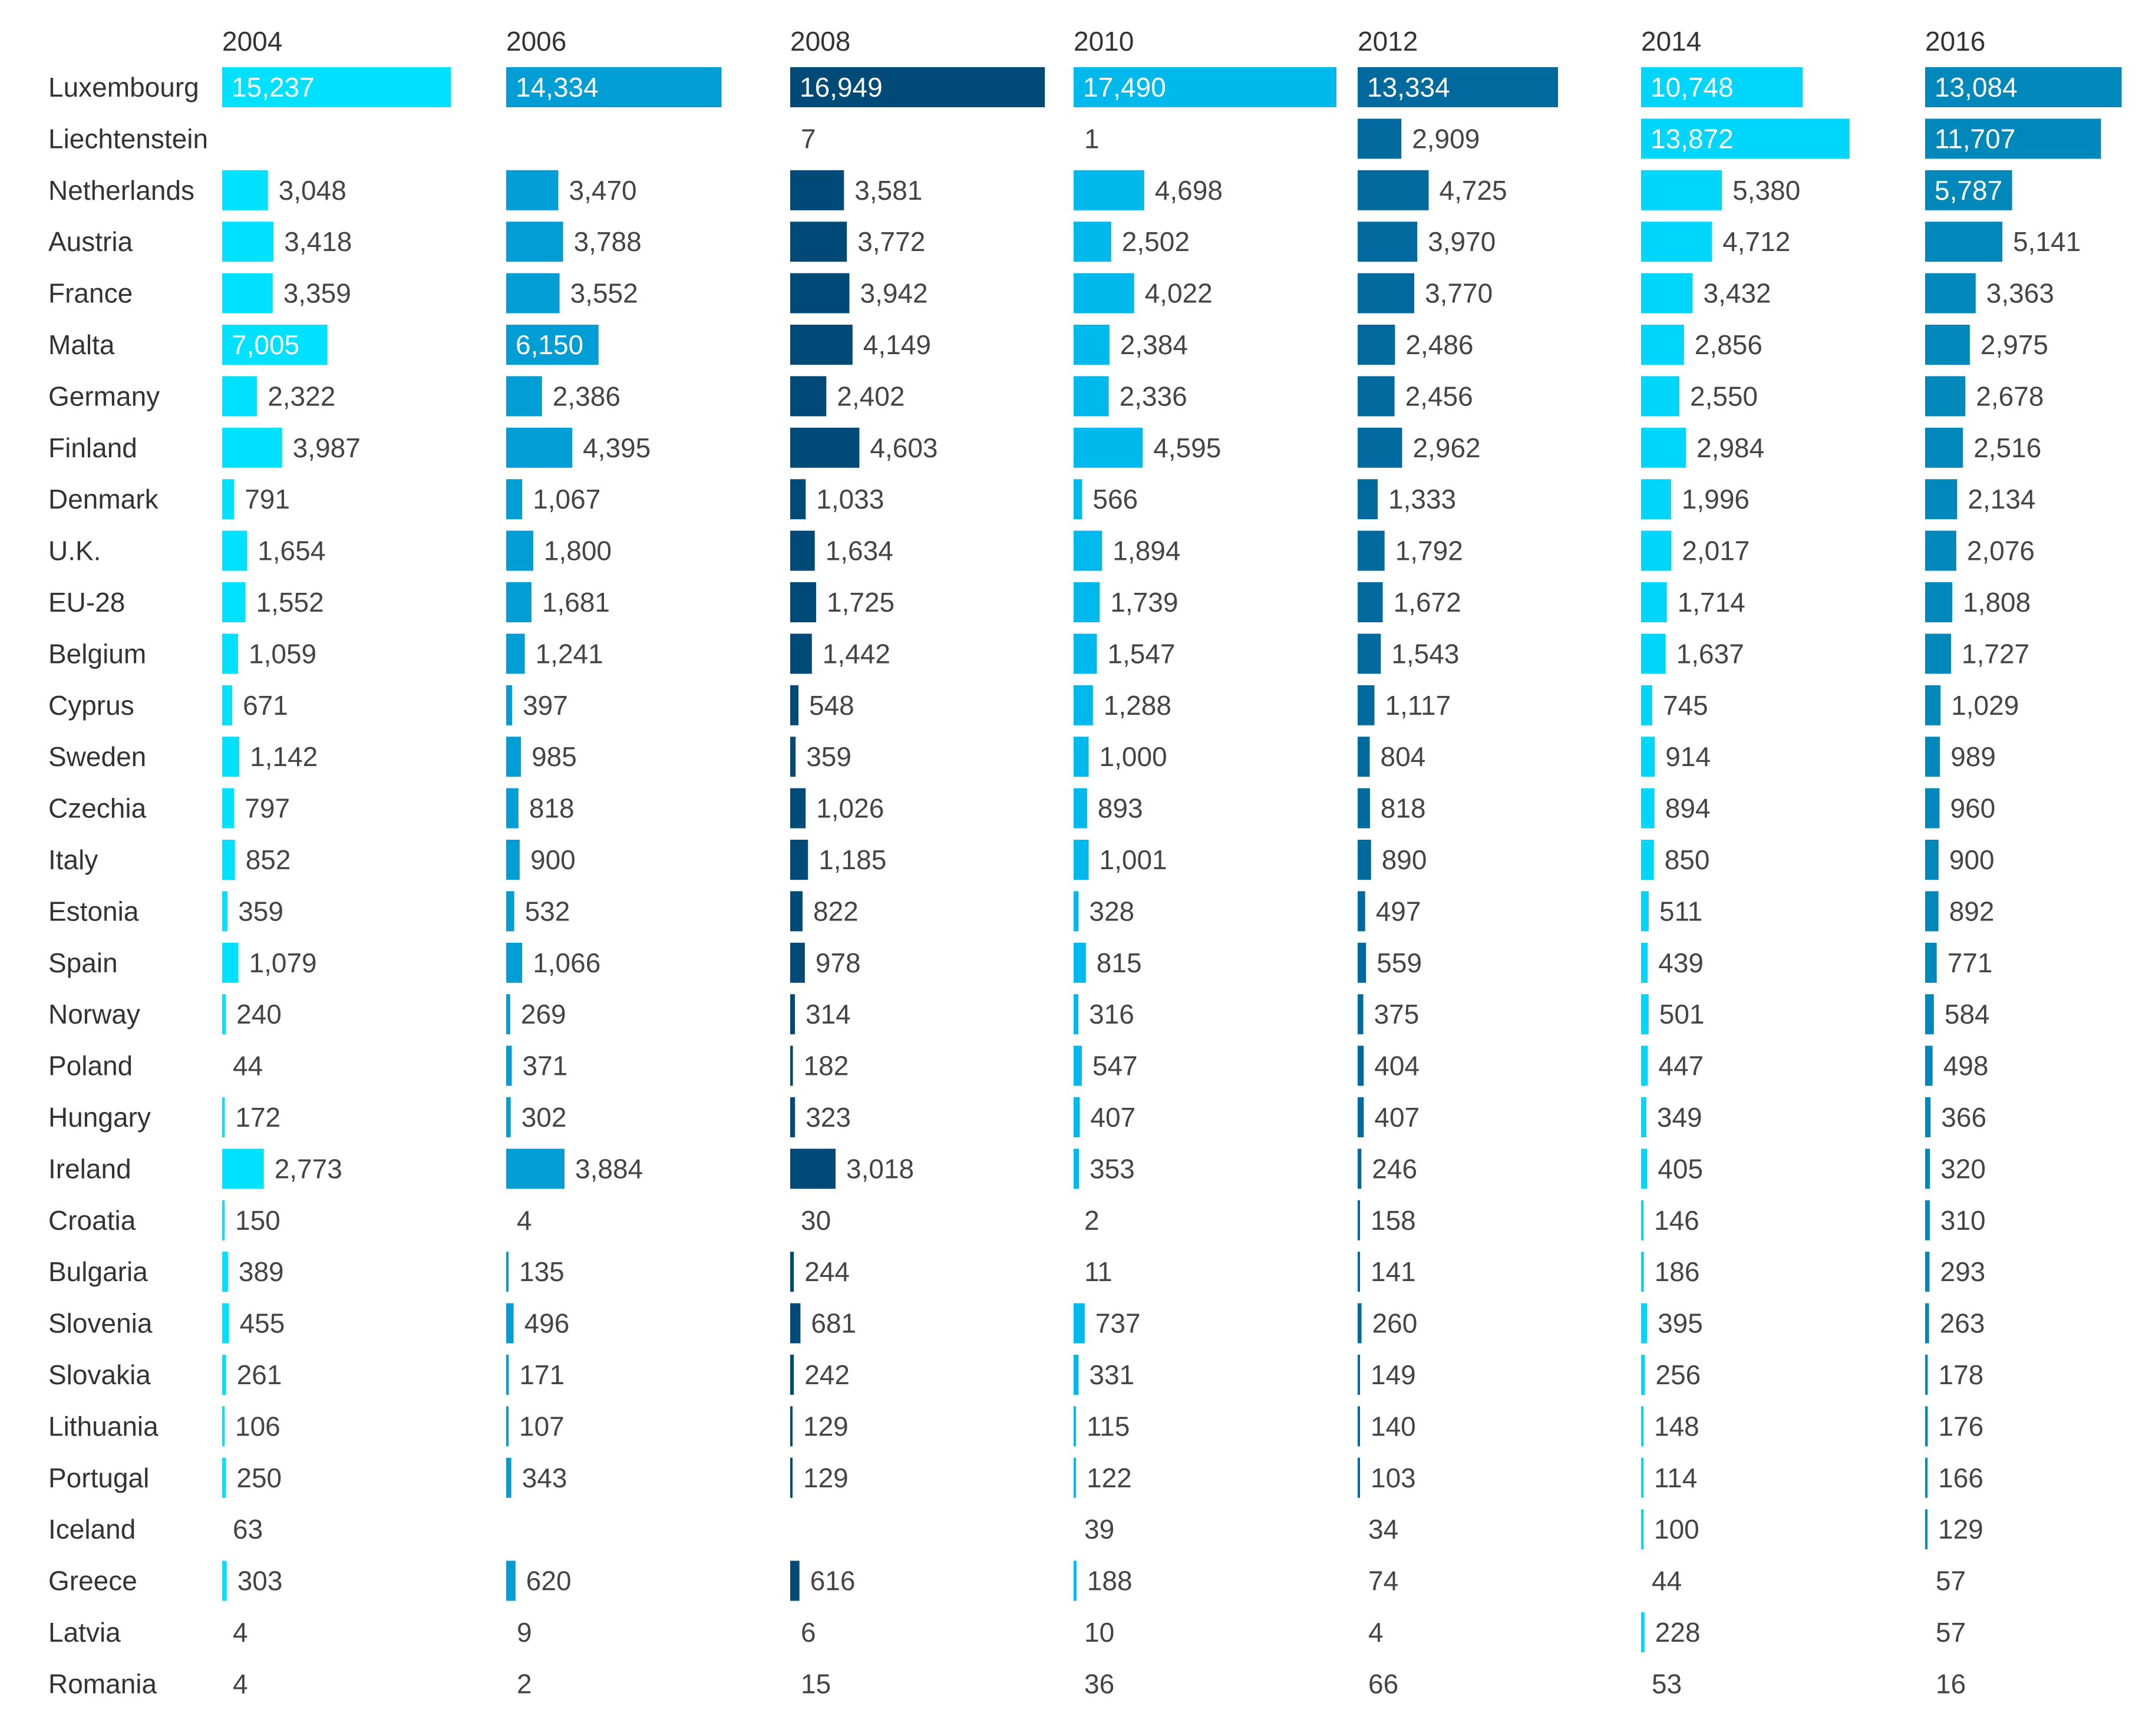 This screenshot has height=1736, width=2139. I want to click on data-label: 3,470, so click(603, 190).